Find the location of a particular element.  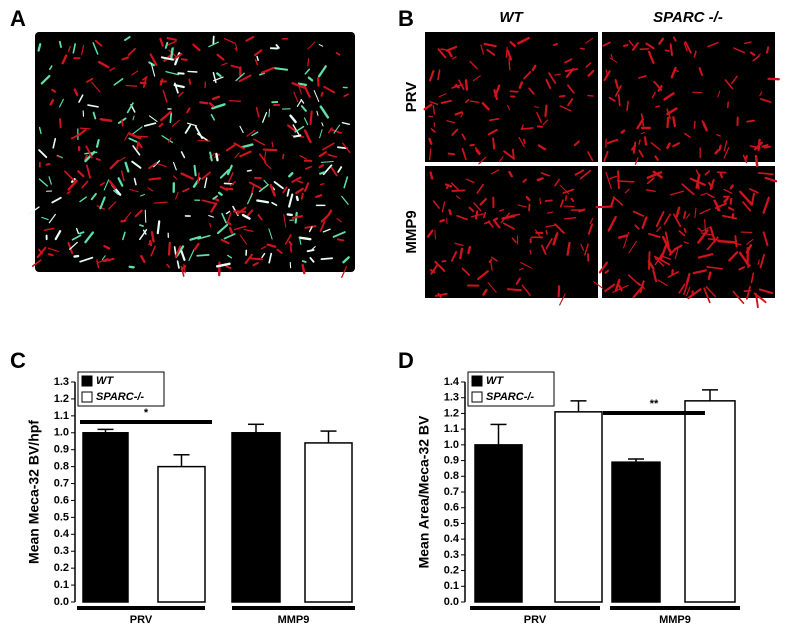

legend-label: SPARC-/- is located at coordinates (510, 397).